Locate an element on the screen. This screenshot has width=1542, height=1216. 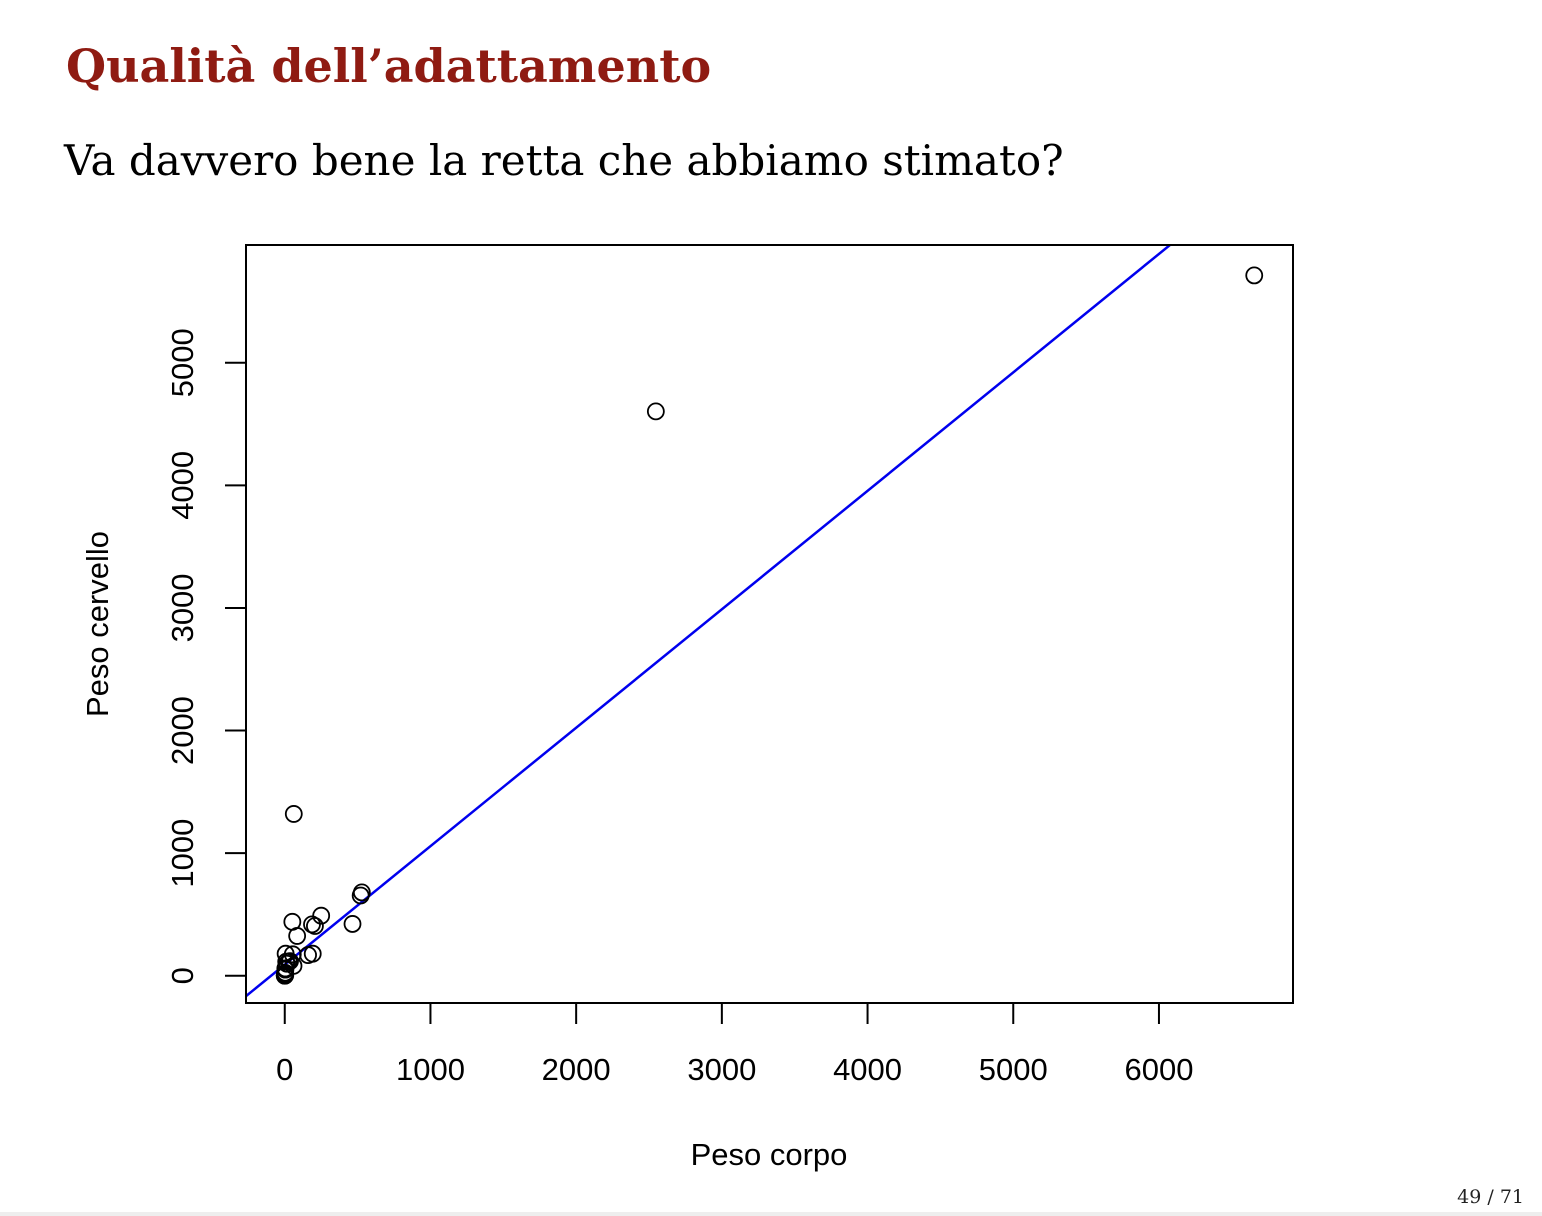
y-tick-label: 2000 is located at coordinates (182, 730).